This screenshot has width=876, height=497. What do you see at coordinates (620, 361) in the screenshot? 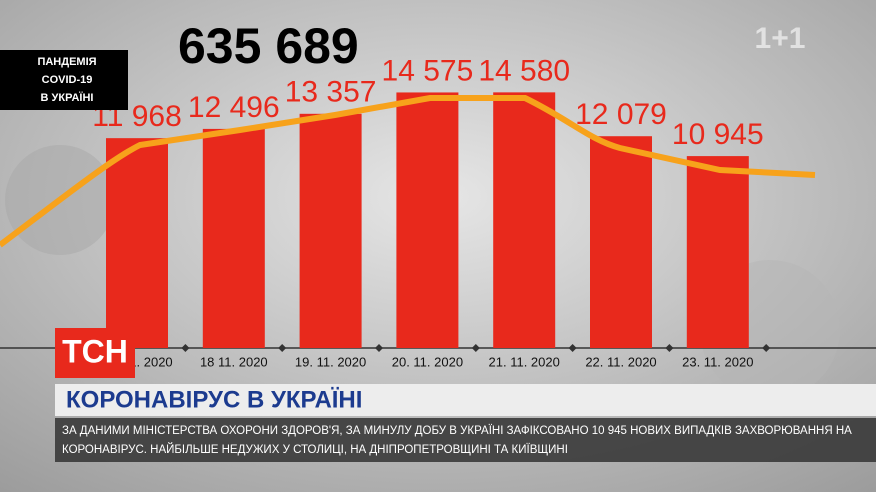
I see `x-tick-label: 22. 11. 2020` at bounding box center [620, 361].